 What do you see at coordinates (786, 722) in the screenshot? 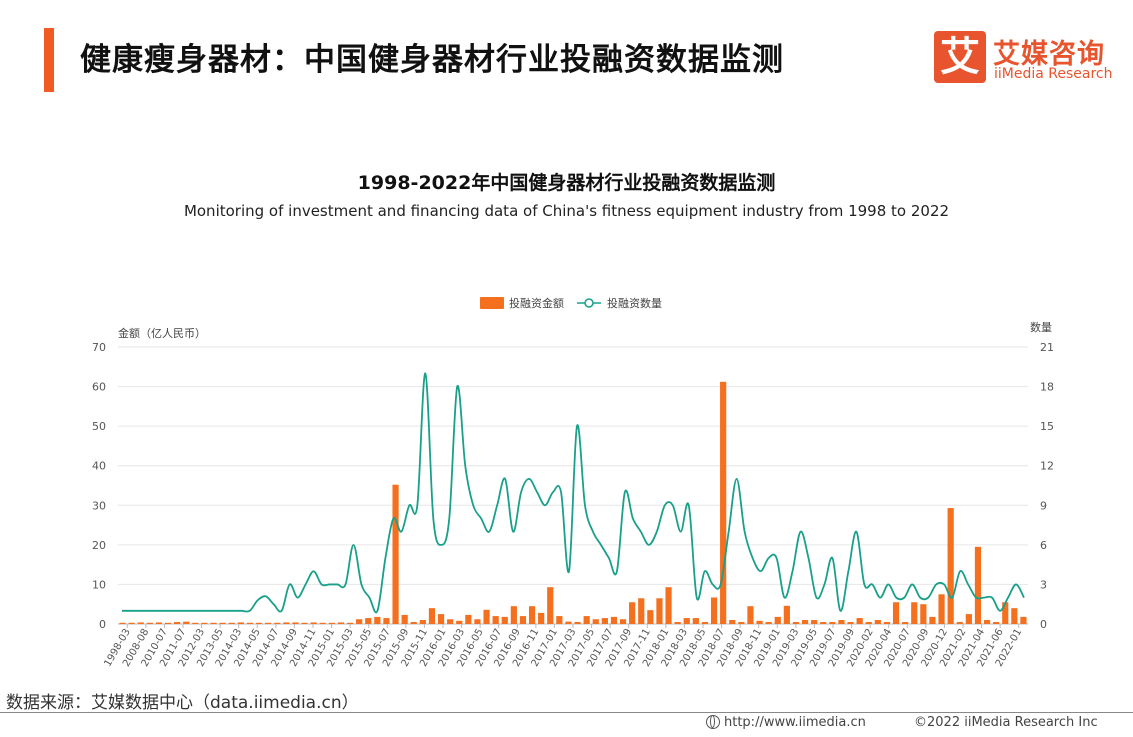
I see `footer-link: http://www.iimedia.cn` at bounding box center [786, 722].